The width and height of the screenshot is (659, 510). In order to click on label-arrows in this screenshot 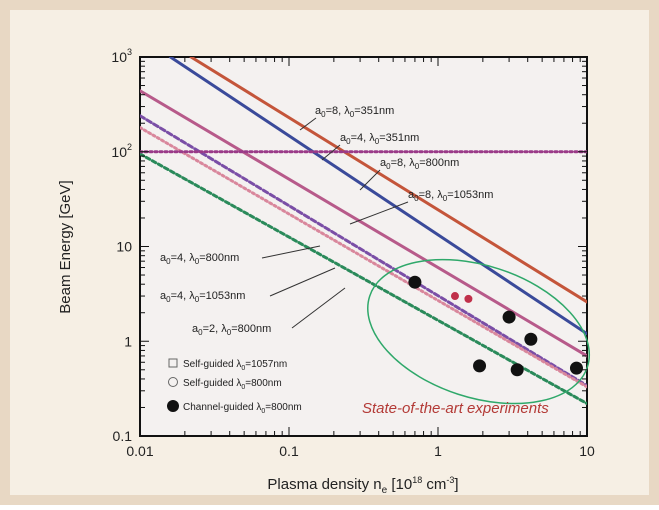, I will do `click(335, 223)`.